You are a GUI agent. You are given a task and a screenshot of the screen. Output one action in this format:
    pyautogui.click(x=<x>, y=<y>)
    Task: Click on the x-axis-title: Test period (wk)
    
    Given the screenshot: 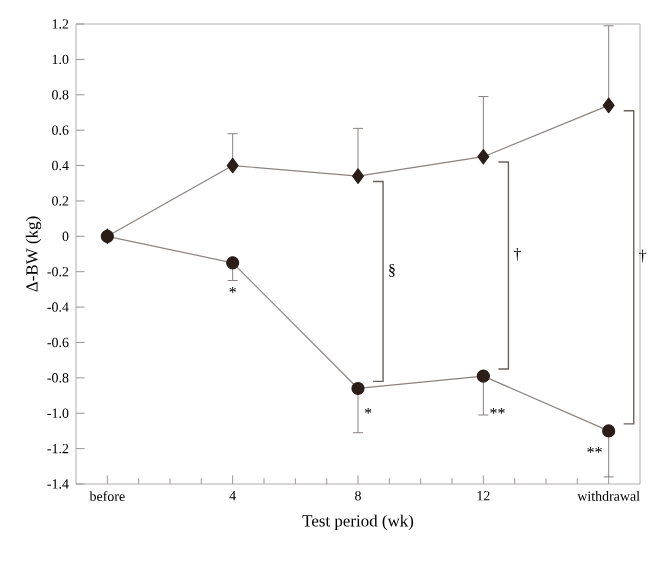 What is the action you would take?
    pyautogui.click(x=358, y=522)
    